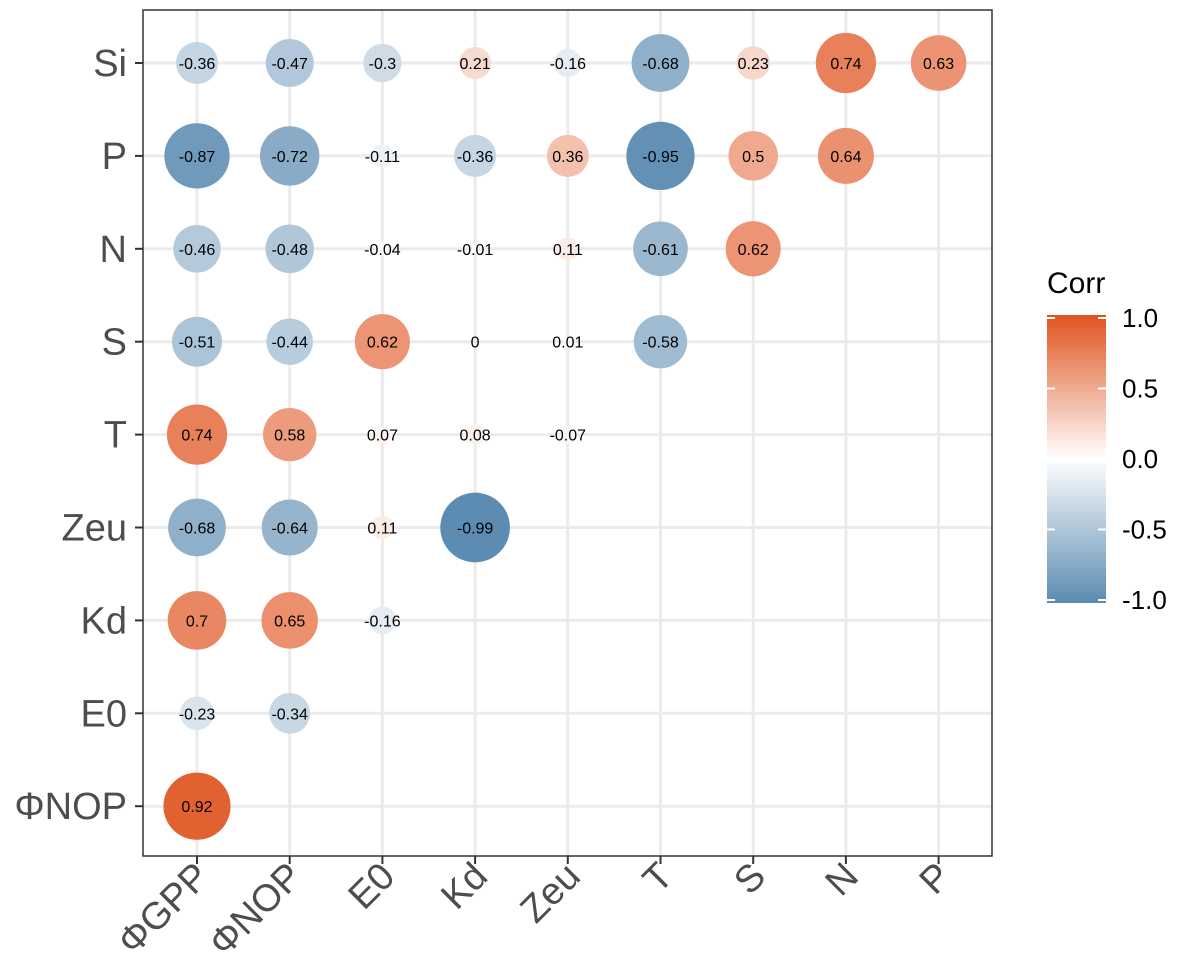 The image size is (1181, 979). What do you see at coordinates (1144, 530) in the screenshot?
I see `legend-tick-label: -0.5` at bounding box center [1144, 530].